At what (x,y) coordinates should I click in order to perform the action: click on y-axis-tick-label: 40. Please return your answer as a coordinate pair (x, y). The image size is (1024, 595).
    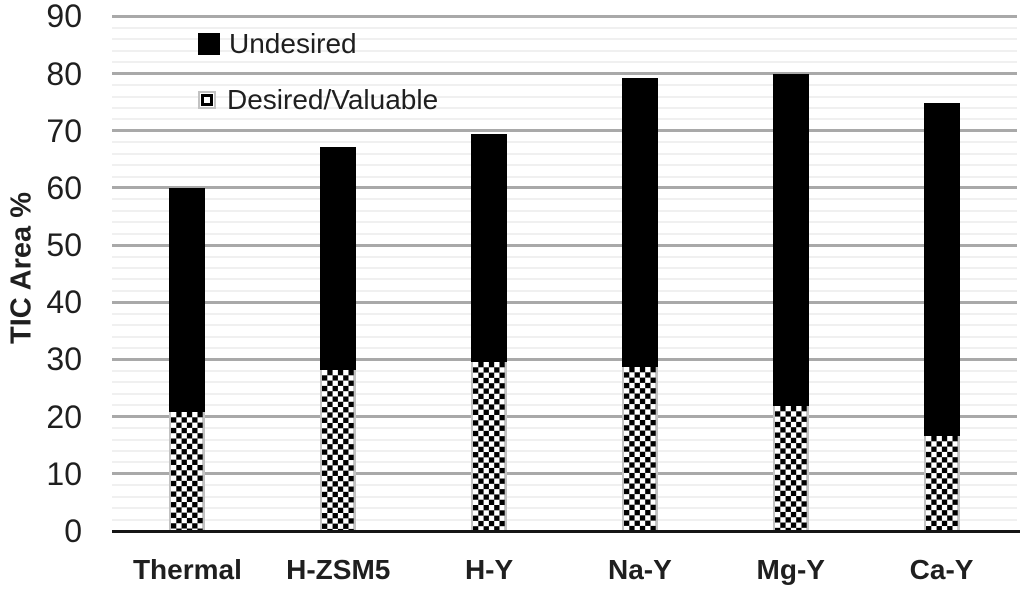
    Looking at the image, I should click on (64, 302).